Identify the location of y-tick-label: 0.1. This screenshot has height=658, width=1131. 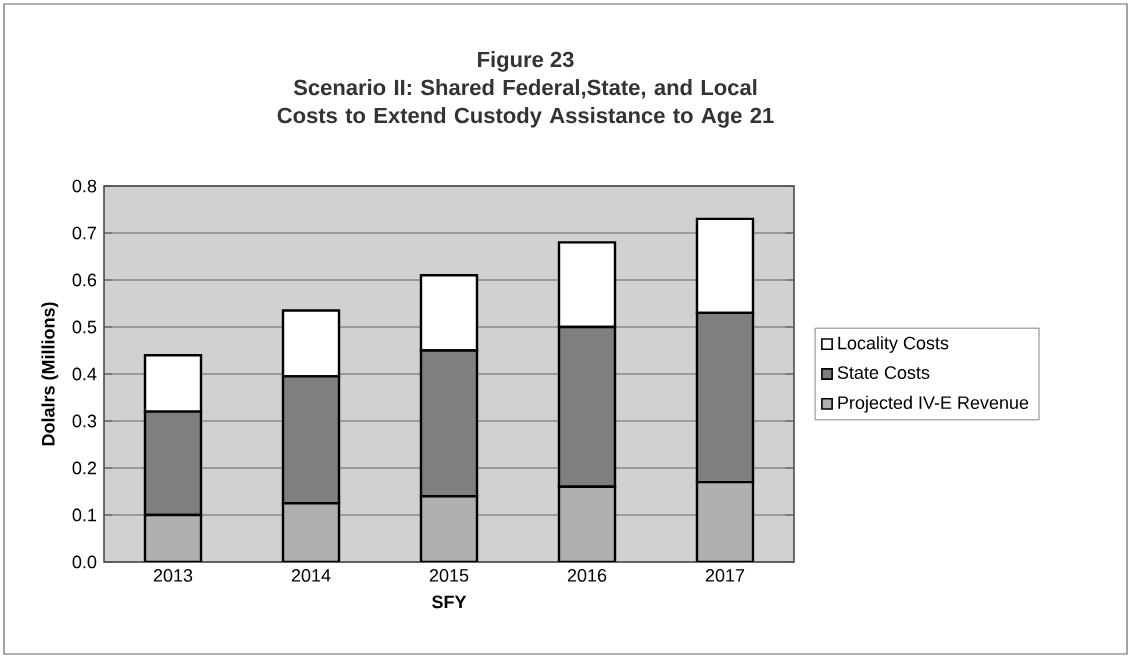
(84, 515).